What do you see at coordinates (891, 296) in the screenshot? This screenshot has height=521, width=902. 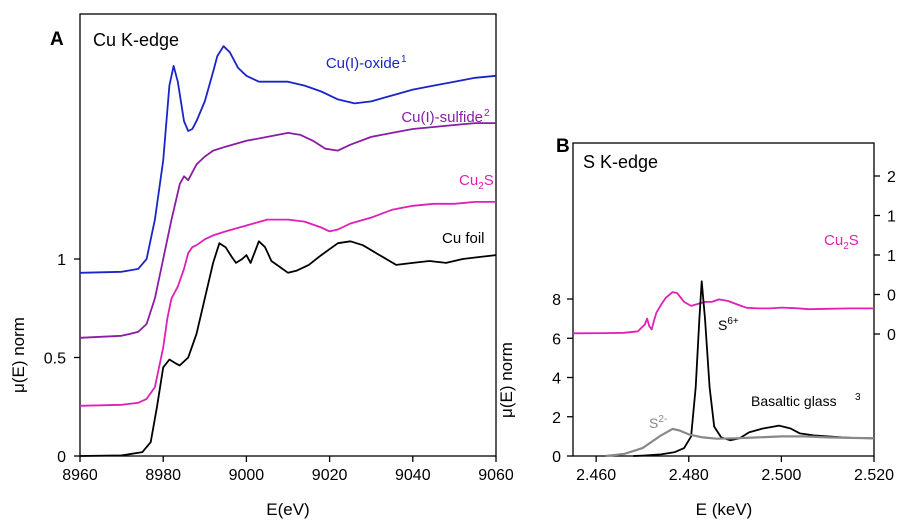 I see `right-tick-label-3: 0` at bounding box center [891, 296].